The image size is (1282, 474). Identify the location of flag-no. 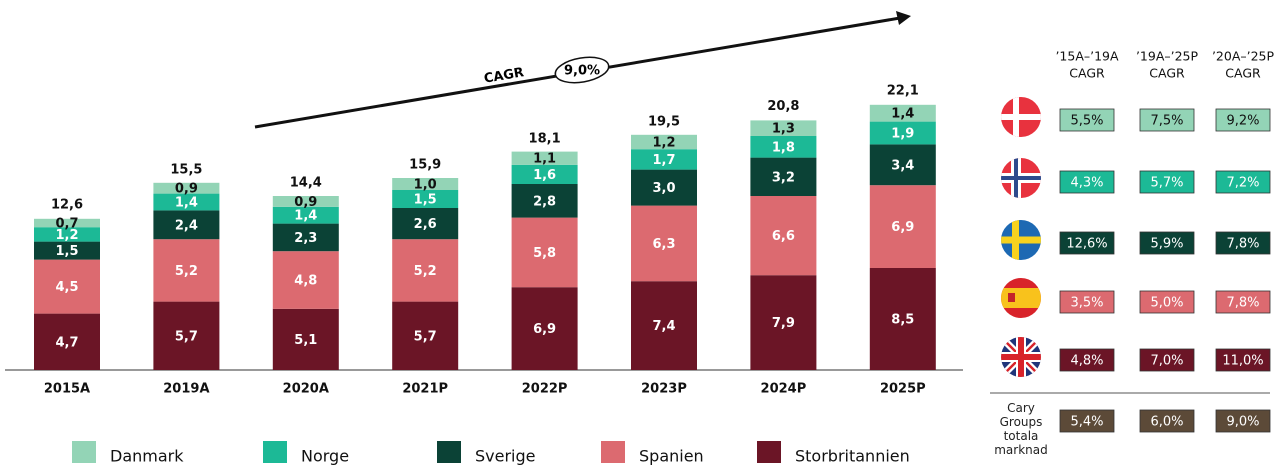
(1021, 178).